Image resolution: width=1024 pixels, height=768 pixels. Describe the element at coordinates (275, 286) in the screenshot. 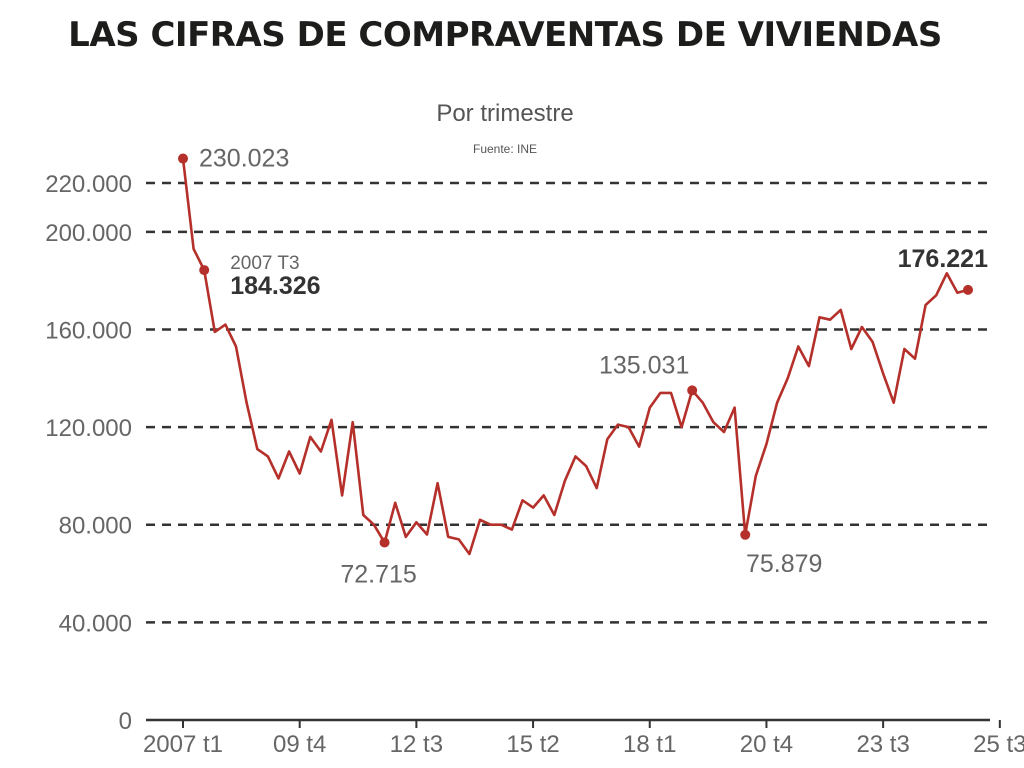

I see `annotation-value-label: 184.326` at that location.